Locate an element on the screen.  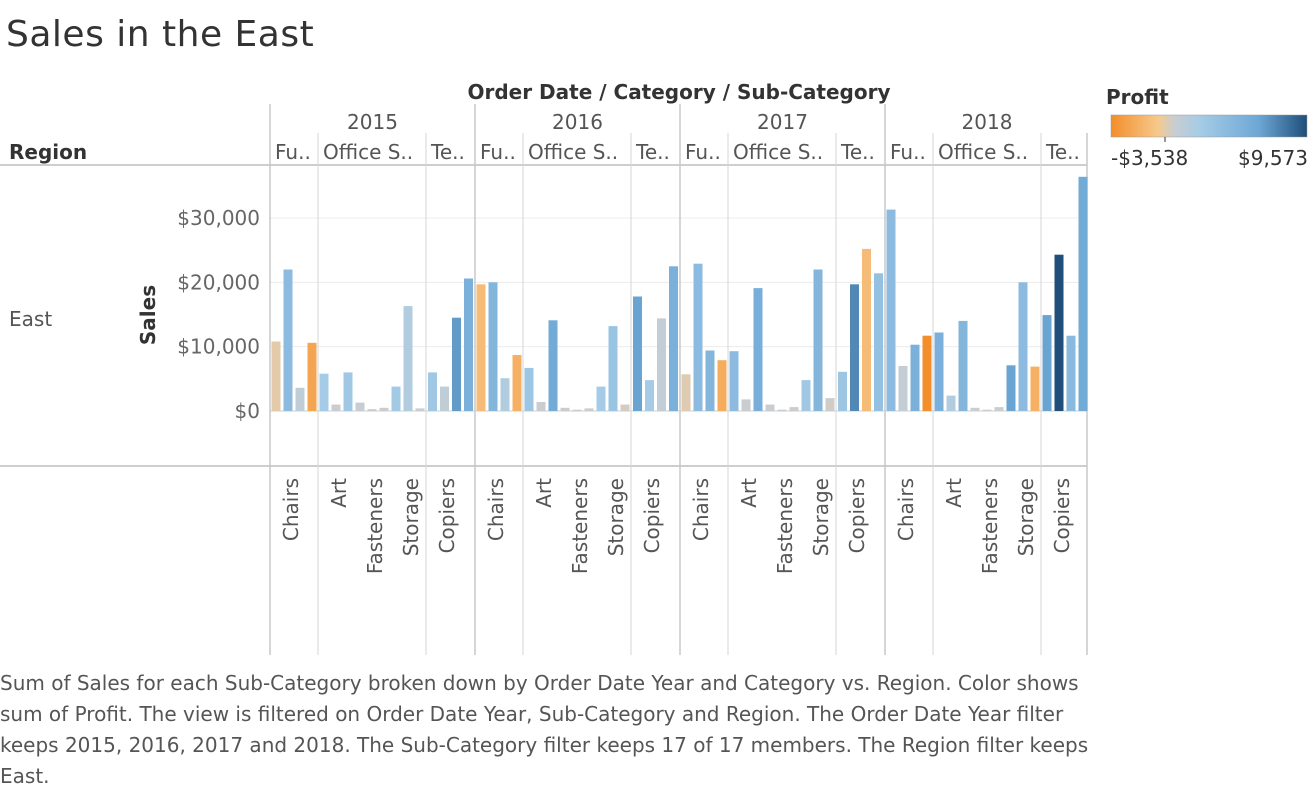
y-tick-label: $20,000 is located at coordinates (218, 282).